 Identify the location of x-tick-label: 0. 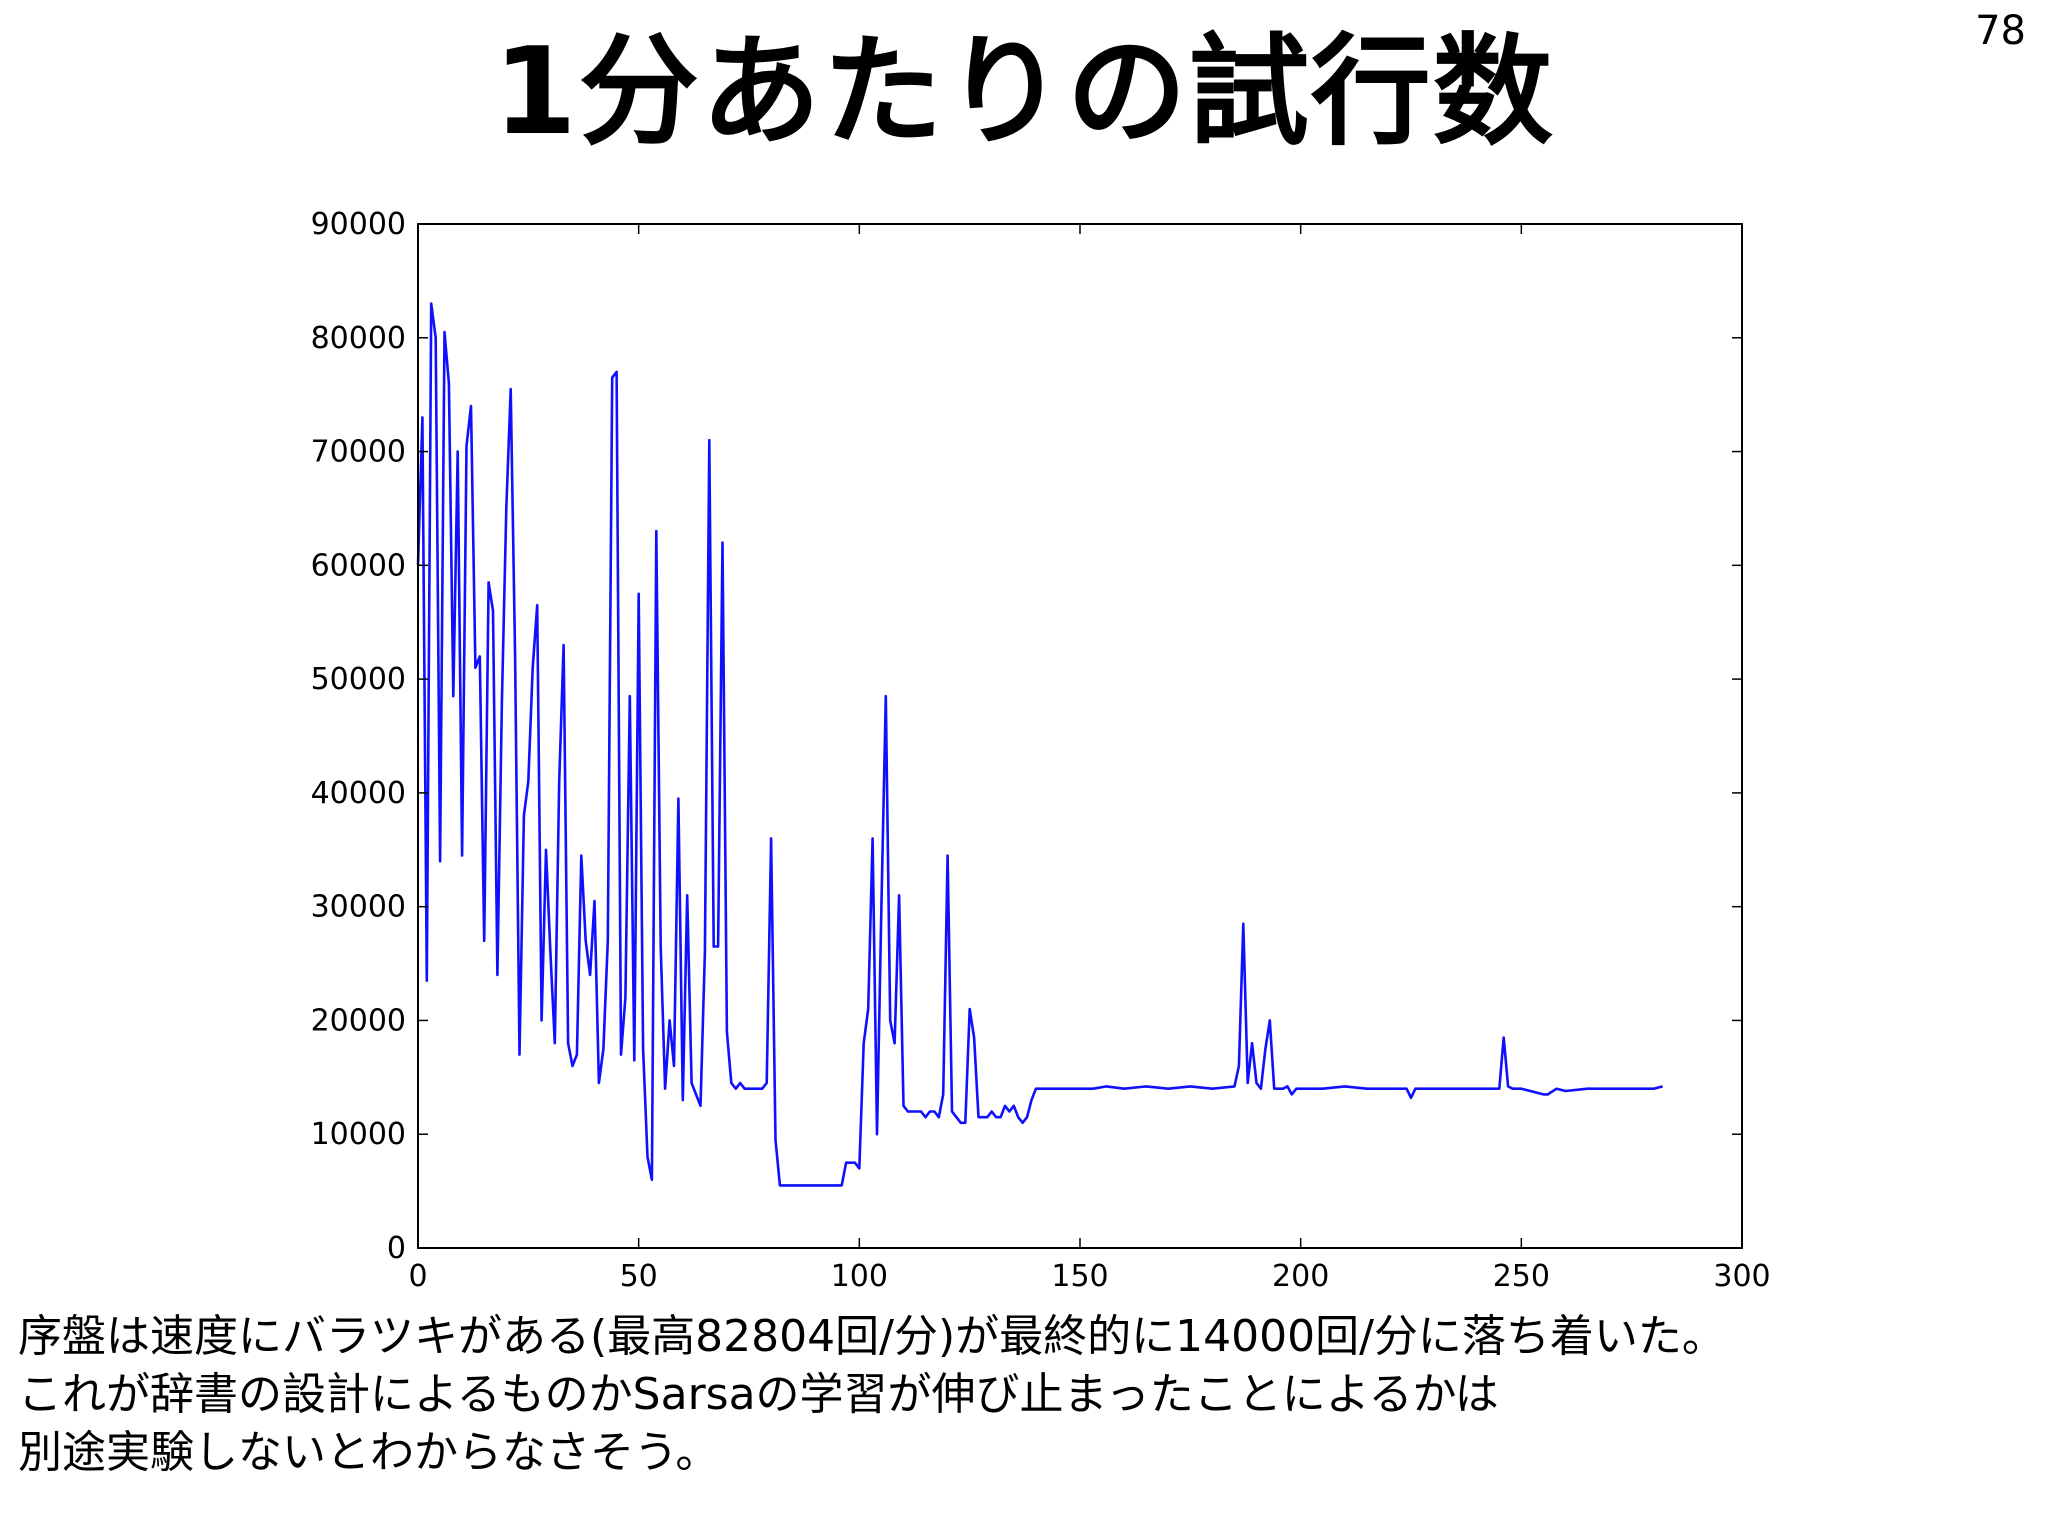
(417, 1276).